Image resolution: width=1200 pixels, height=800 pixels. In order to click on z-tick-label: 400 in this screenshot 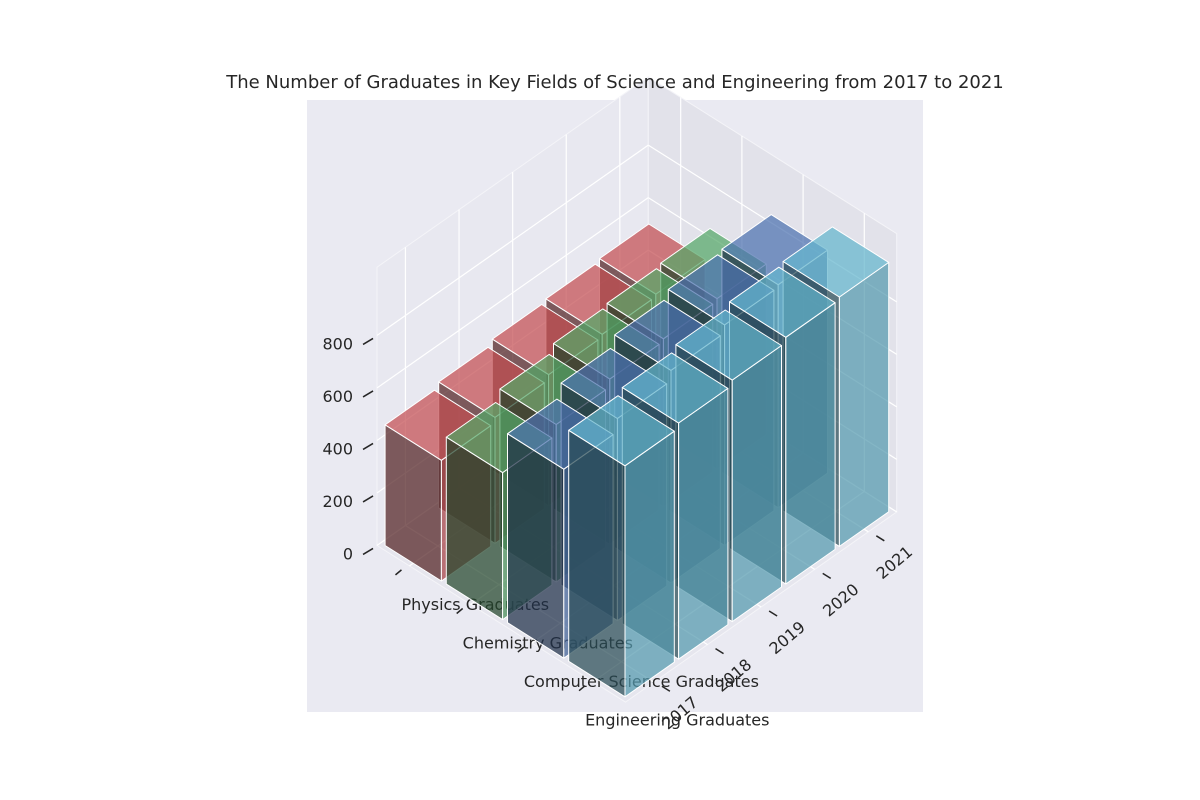, I will do `click(337, 448)`.